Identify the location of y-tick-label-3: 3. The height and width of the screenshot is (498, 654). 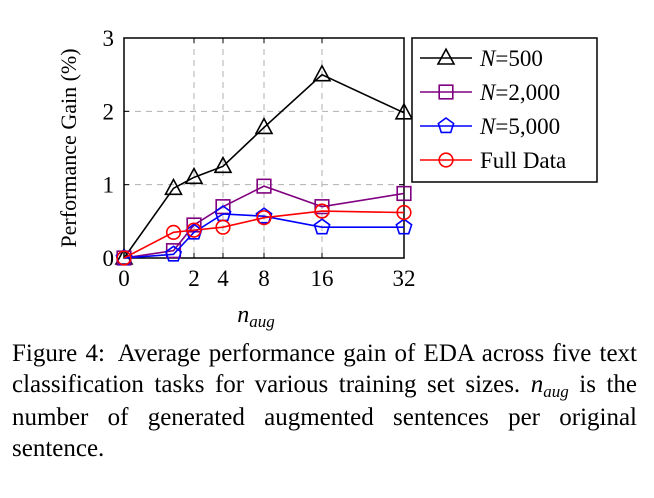
(109, 38).